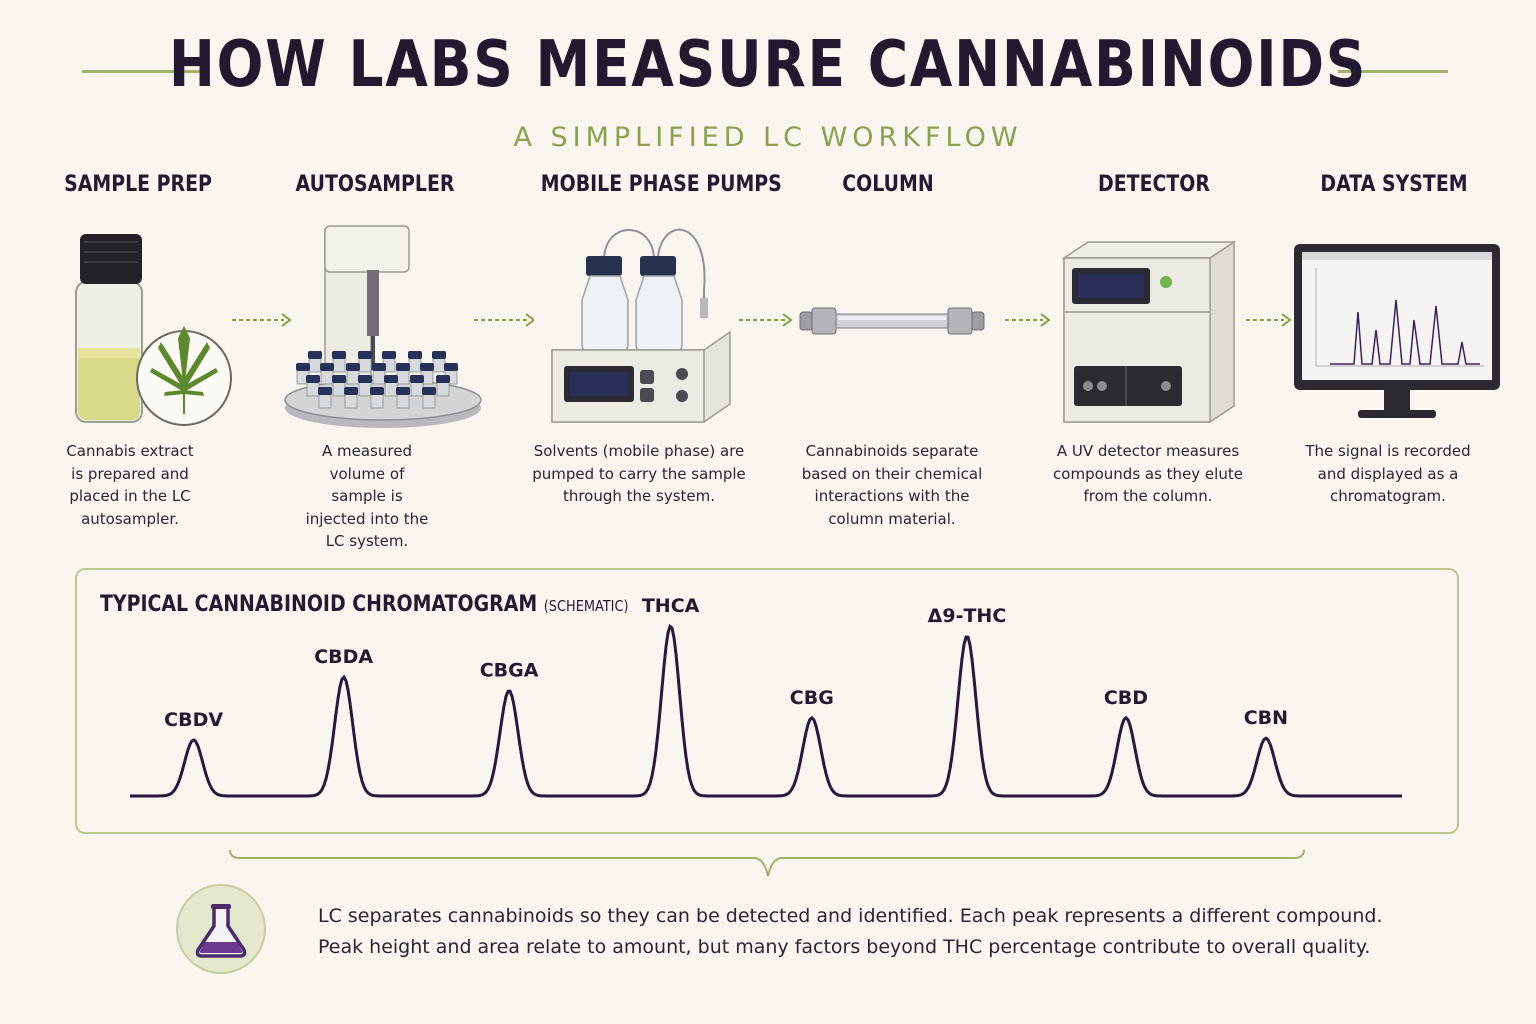  What do you see at coordinates (193, 720) in the screenshot?
I see `peak-label: CBDV` at bounding box center [193, 720].